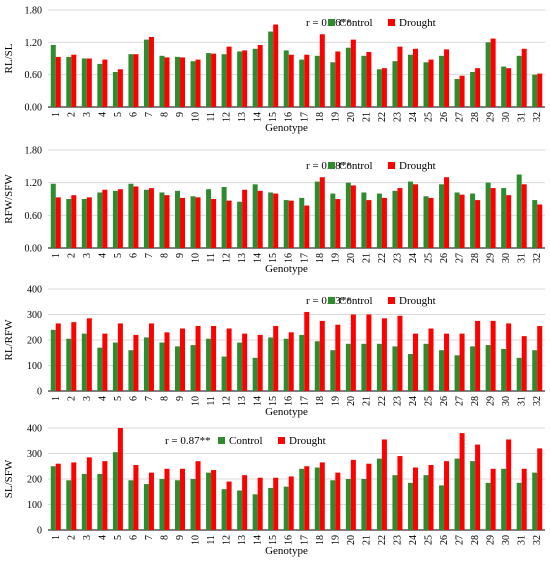 This screenshot has width=550, height=568. I want to click on x-tick-label: 12, so click(227, 117).